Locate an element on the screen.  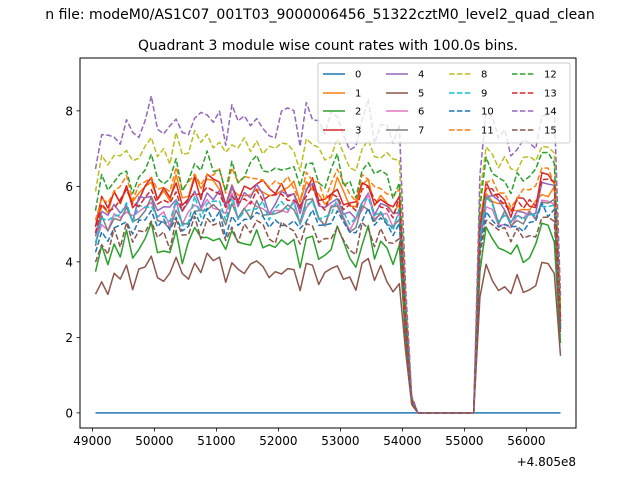
y-tick-label: 2 is located at coordinates (69, 338).